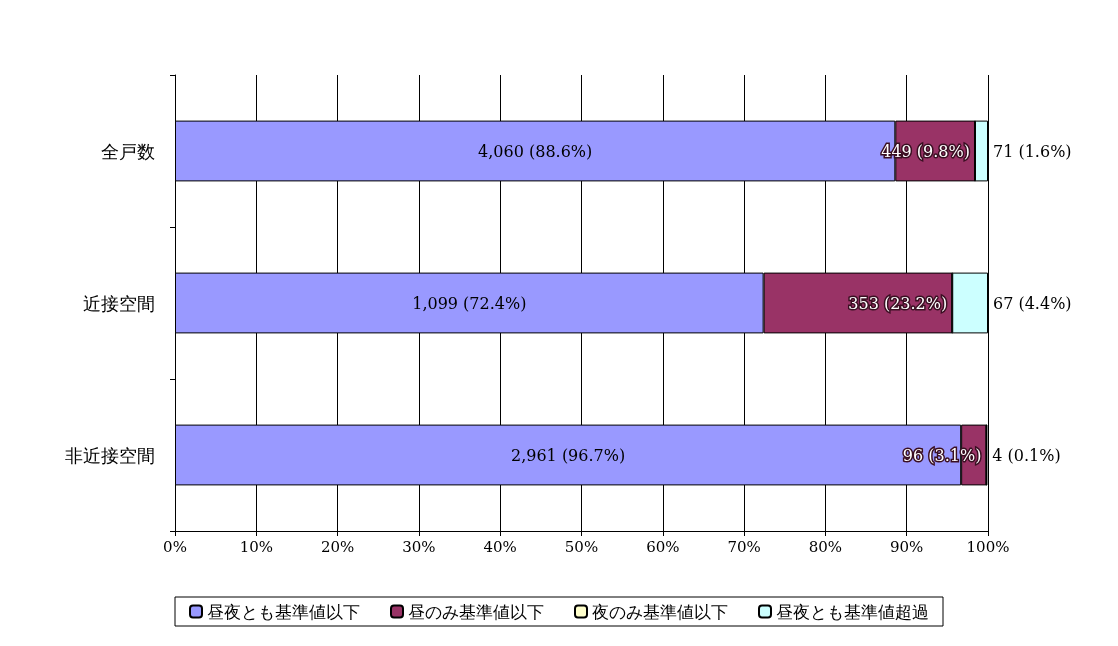 This screenshot has width=1118, height=646. Describe the element at coordinates (500, 546) in the screenshot. I see `x-tick-label: 40%` at that location.